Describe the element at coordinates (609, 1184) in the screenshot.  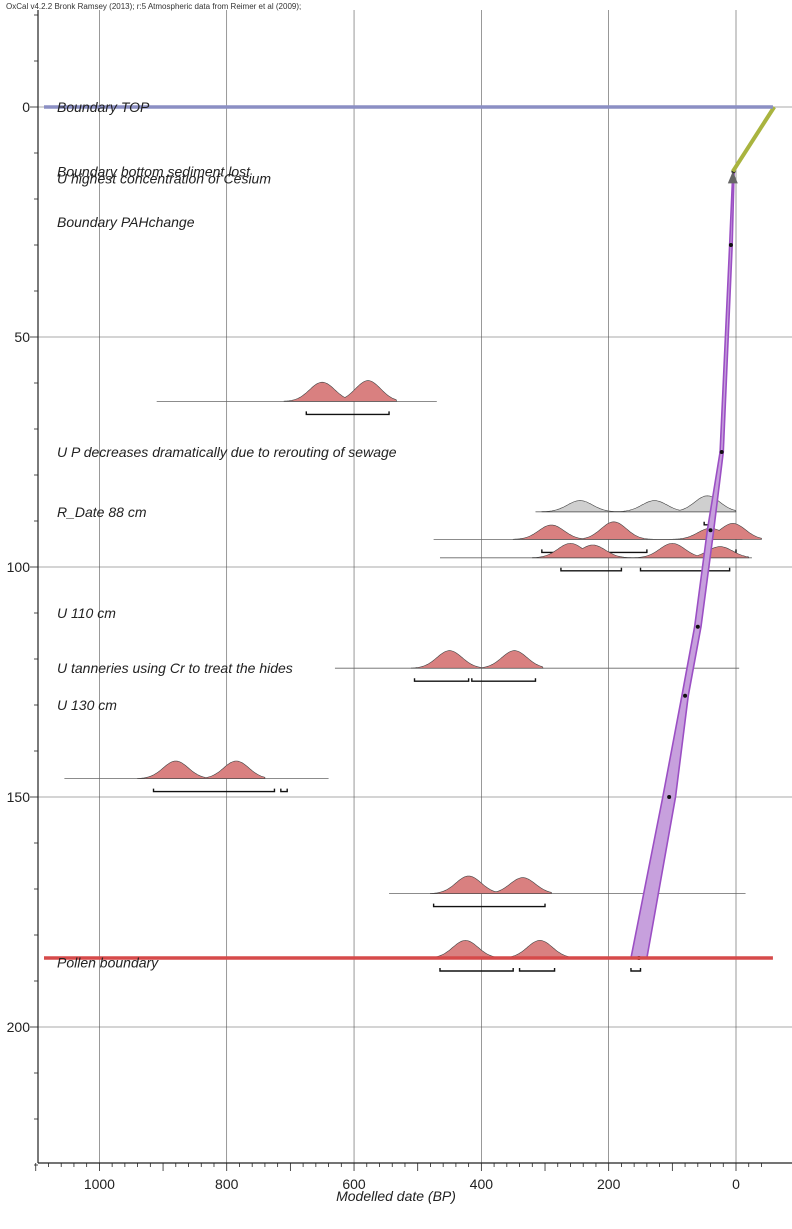
I see `x-tick-label: 200` at that location.